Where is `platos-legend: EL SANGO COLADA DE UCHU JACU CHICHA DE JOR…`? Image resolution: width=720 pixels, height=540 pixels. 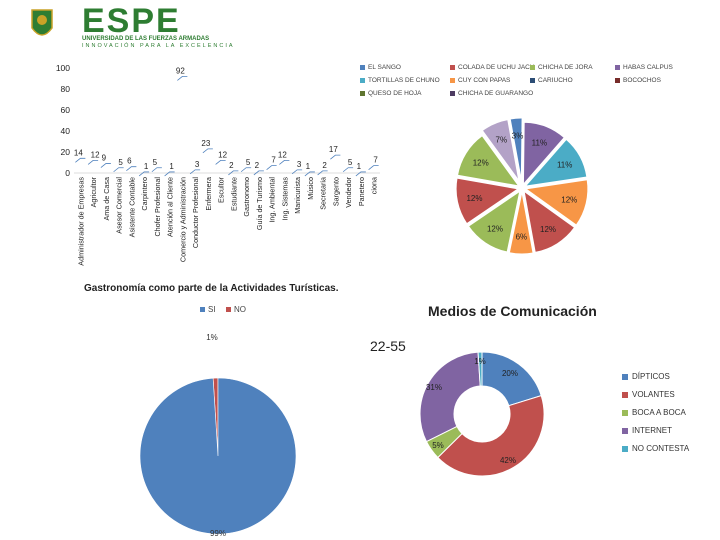
platos-legend: EL SANGO COLADA DE UCHU JACU CHICHA DE JOR… is located at coordinates (537, 84).